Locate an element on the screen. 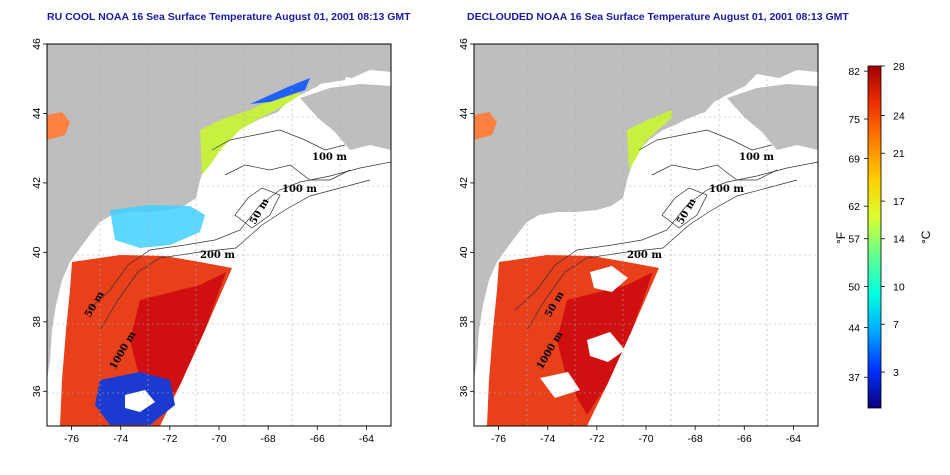 The width and height of the screenshot is (950, 475). fahrenheit-tick-label: 75 is located at coordinates (854, 120).